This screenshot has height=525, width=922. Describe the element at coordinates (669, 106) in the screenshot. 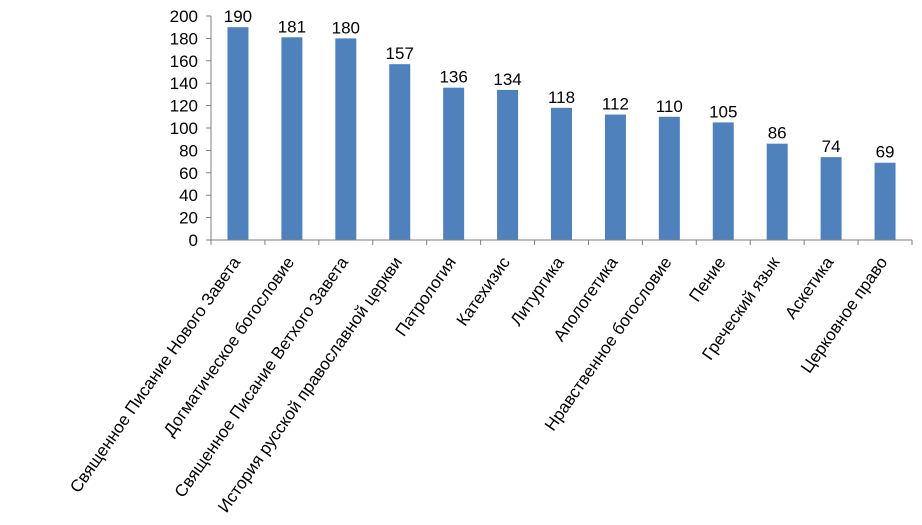

I see `value-label-9: 110` at that location.